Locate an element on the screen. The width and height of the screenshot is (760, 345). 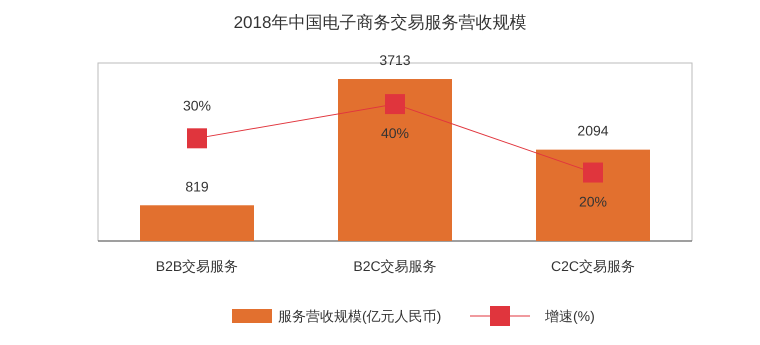
x-tick-label: B2C交易服务 is located at coordinates (395, 266).